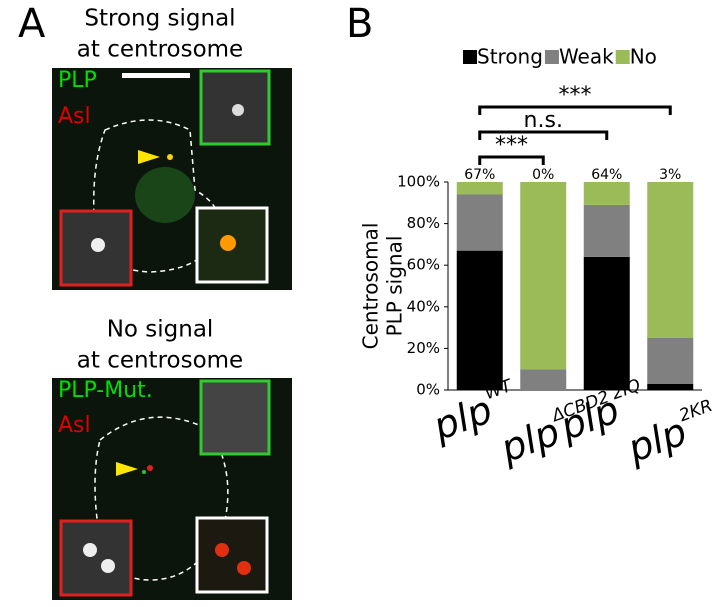  What do you see at coordinates (423, 306) in the screenshot?
I see `y-tick-label: 40%` at bounding box center [423, 306].